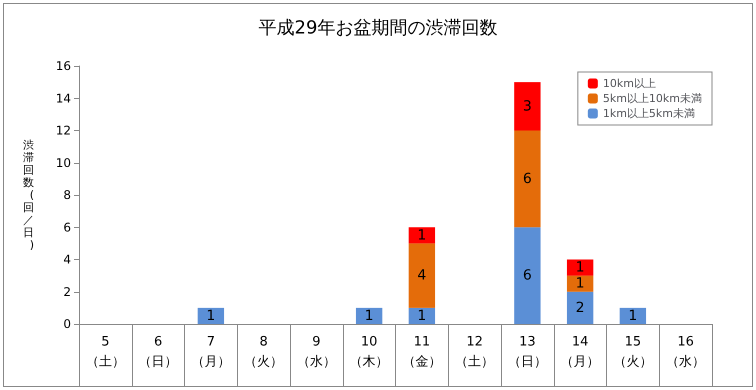 This screenshot has height=390, width=756. Describe the element at coordinates (67, 324) in the screenshot. I see `y-tick-label: 0` at that location.